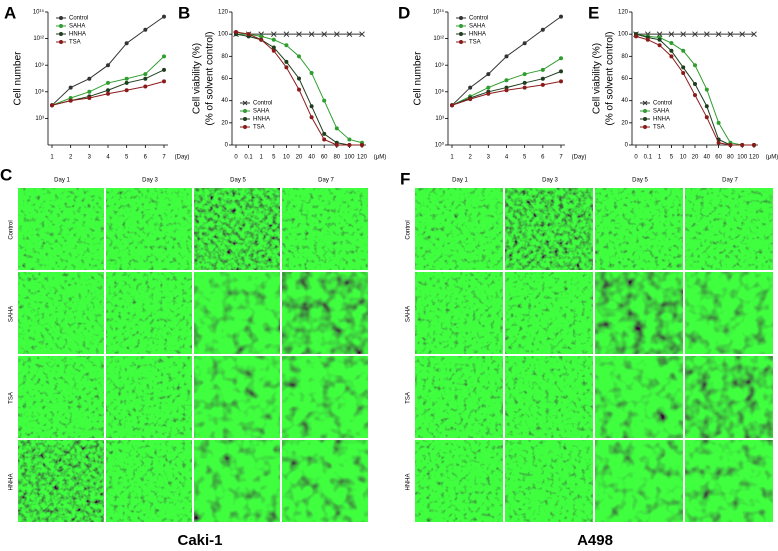 The width and height of the screenshot is (778, 551). Describe the element at coordinates (640, 181) in the screenshot. I see `column-header: Day 5` at that location.